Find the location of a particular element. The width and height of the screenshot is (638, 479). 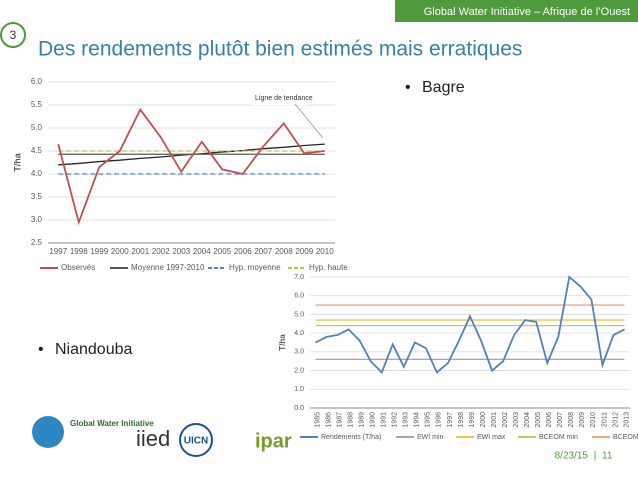

annotation-box is located at coordinates (279, 98).